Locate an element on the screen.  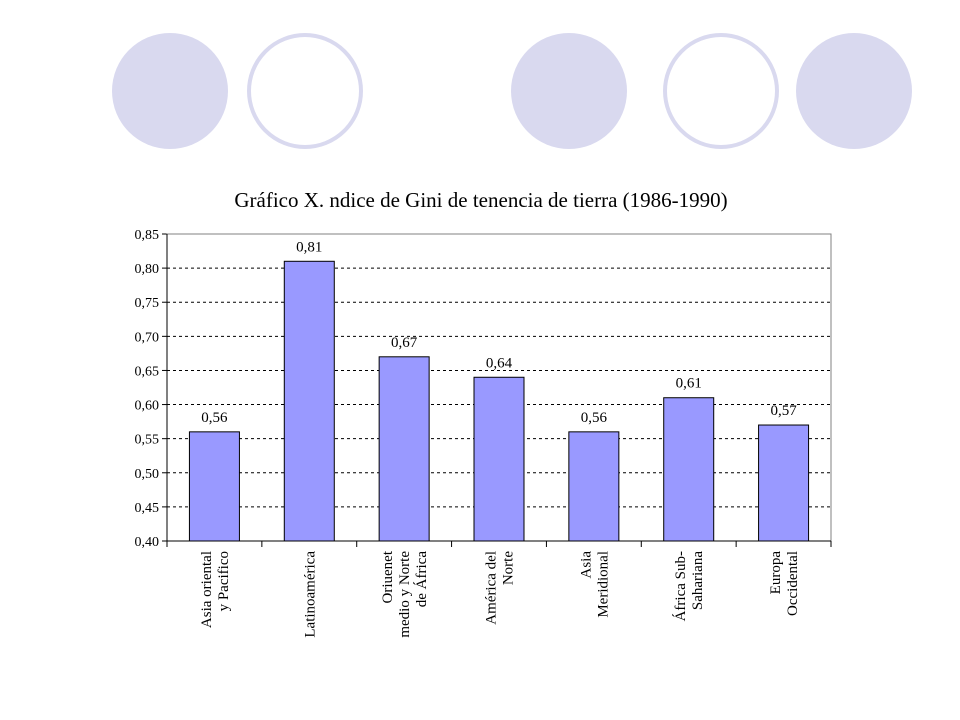
y-tick-label: 0,85 is located at coordinates (147, 235).